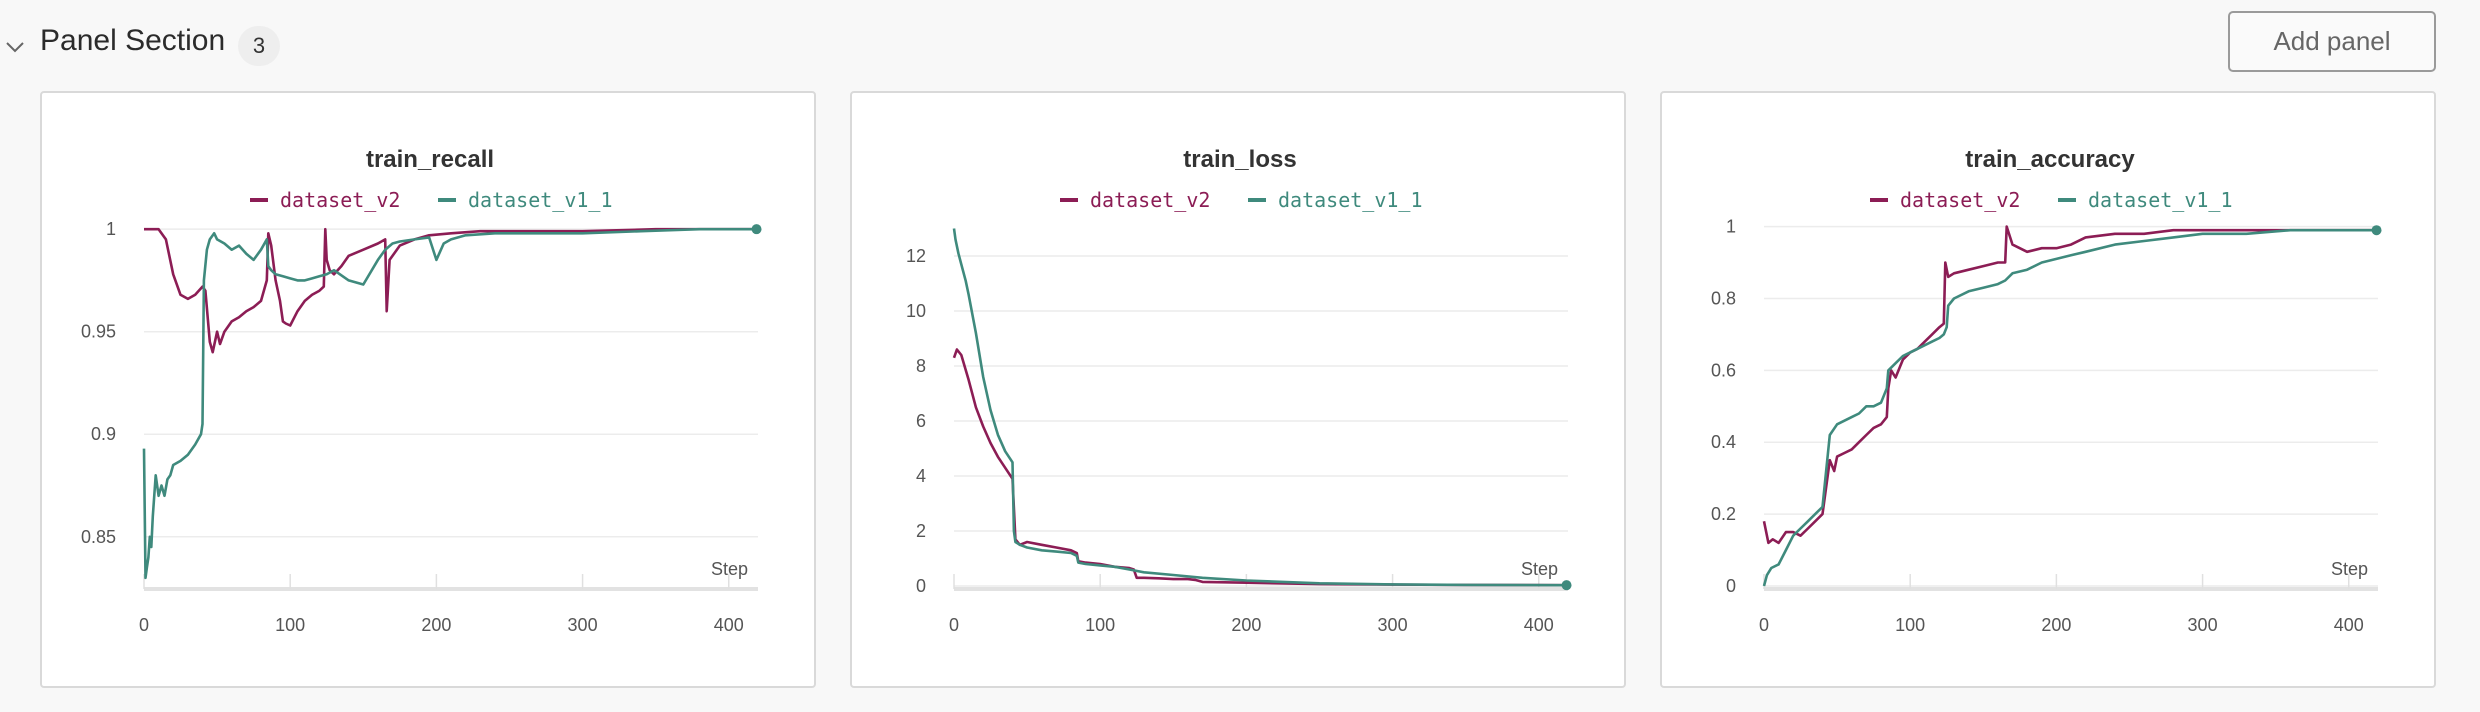 This screenshot has height=712, width=2480. What do you see at coordinates (259, 46) in the screenshot?
I see `panel-count-badge: 3` at bounding box center [259, 46].